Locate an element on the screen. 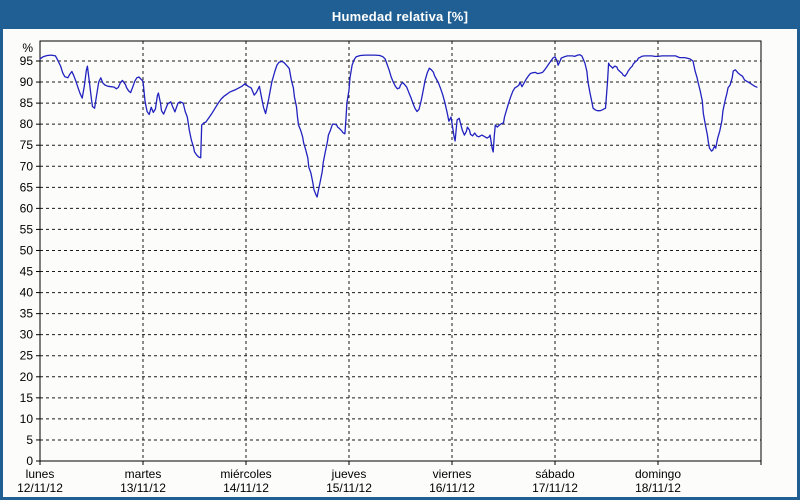  x-axis-date-label: 12/11/12 is located at coordinates (40, 488).